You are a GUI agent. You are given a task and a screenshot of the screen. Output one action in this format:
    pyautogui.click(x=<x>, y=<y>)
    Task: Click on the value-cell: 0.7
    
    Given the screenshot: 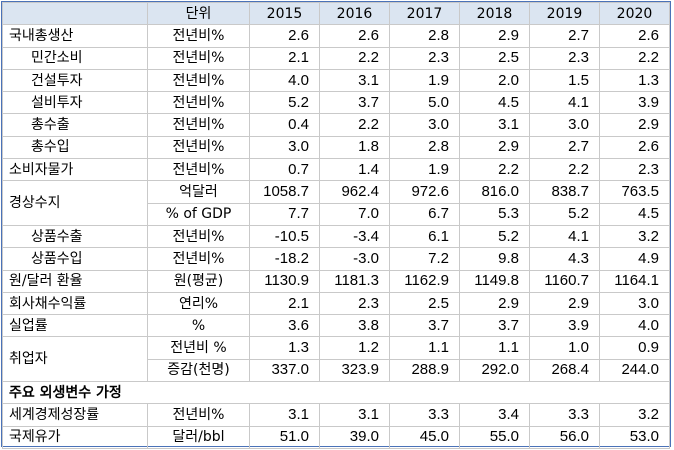 What is the action you would take?
    pyautogui.click(x=284, y=170)
    